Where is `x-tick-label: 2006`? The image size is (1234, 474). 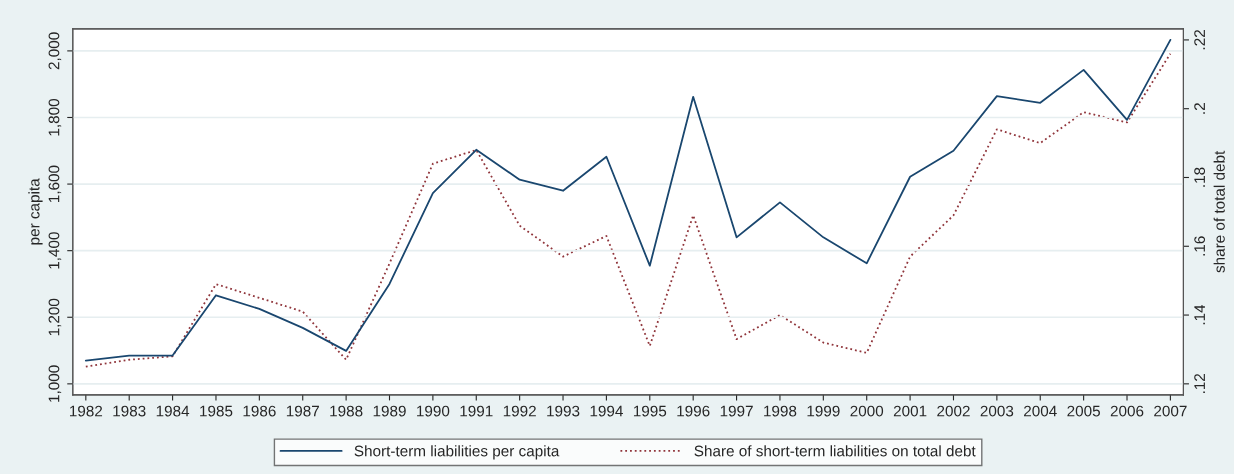
x-tick-label: 2006 is located at coordinates (1127, 411).